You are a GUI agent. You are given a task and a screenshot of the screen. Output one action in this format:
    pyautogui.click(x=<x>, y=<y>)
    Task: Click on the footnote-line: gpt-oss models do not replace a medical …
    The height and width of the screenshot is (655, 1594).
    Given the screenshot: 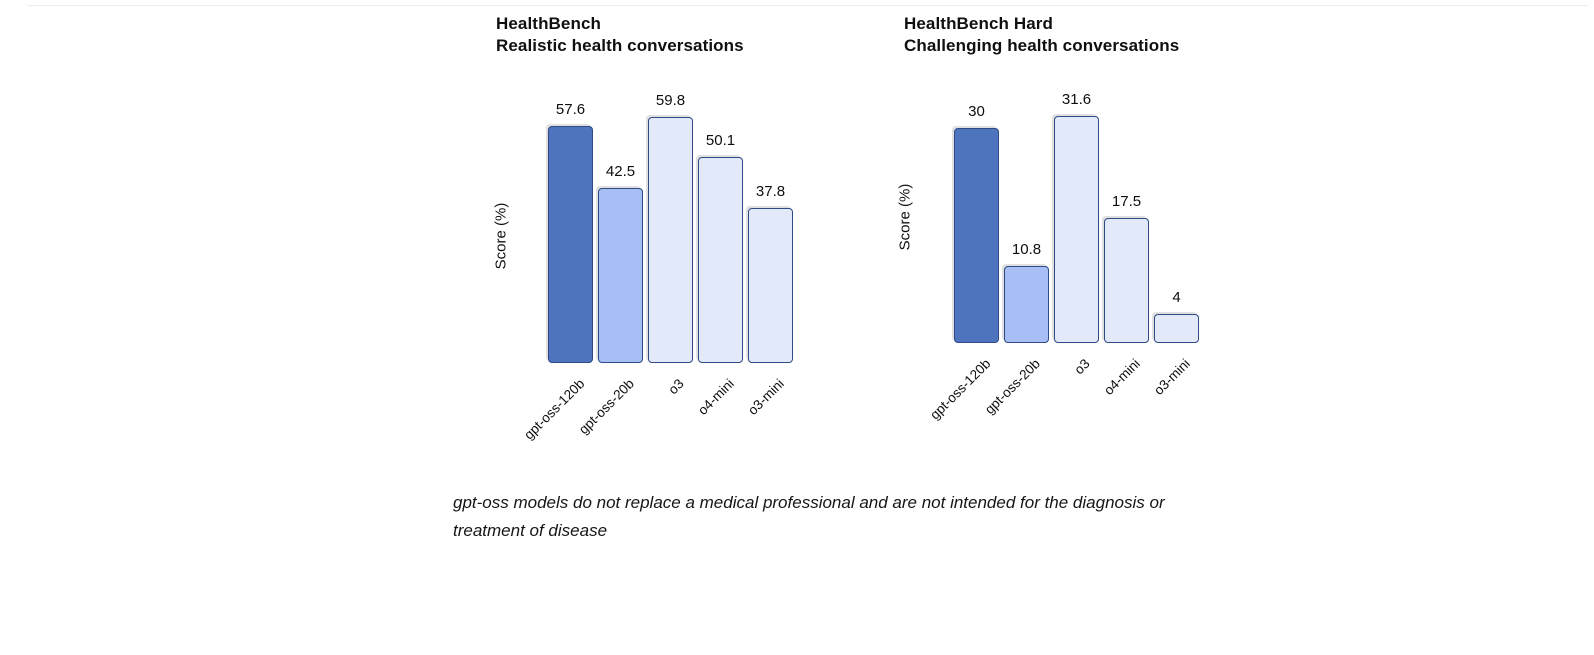 What is the action you would take?
    pyautogui.click(x=809, y=502)
    